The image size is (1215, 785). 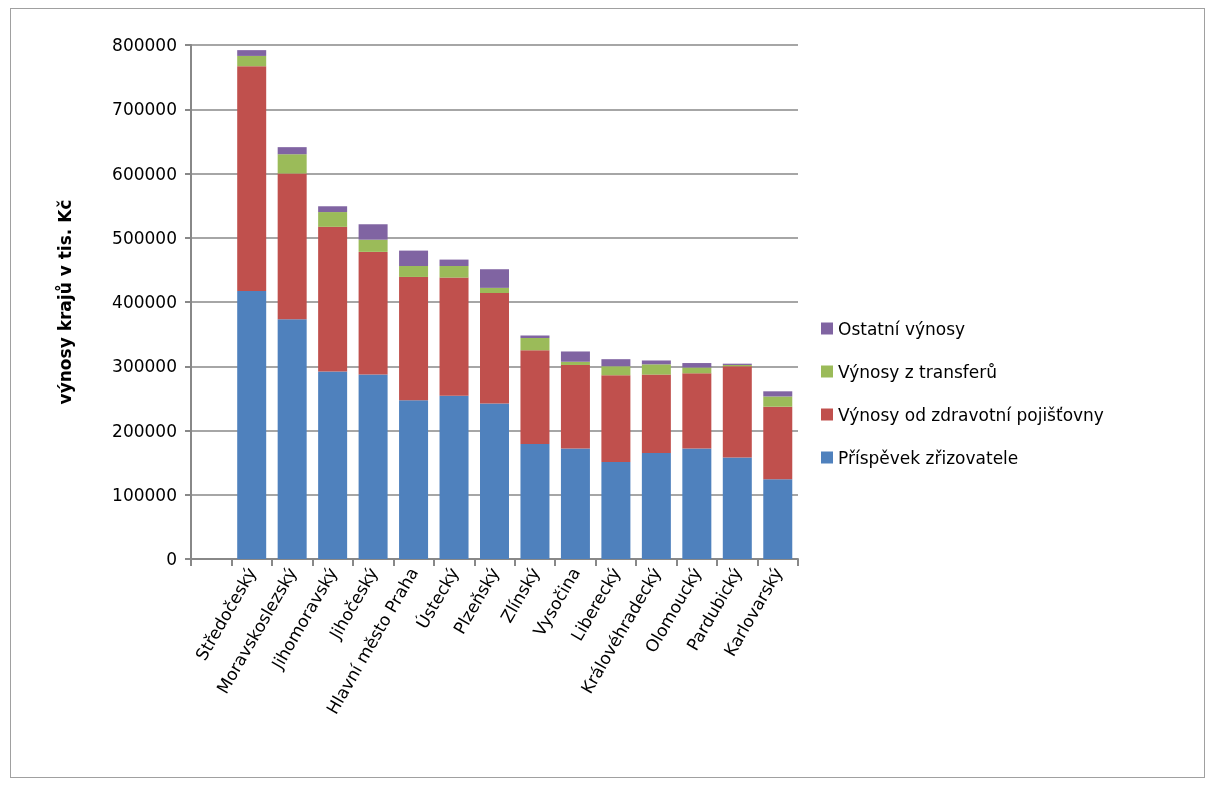 What do you see at coordinates (928, 457) in the screenshot?
I see `legend-label: Příspěvek zřizovatele` at bounding box center [928, 457].